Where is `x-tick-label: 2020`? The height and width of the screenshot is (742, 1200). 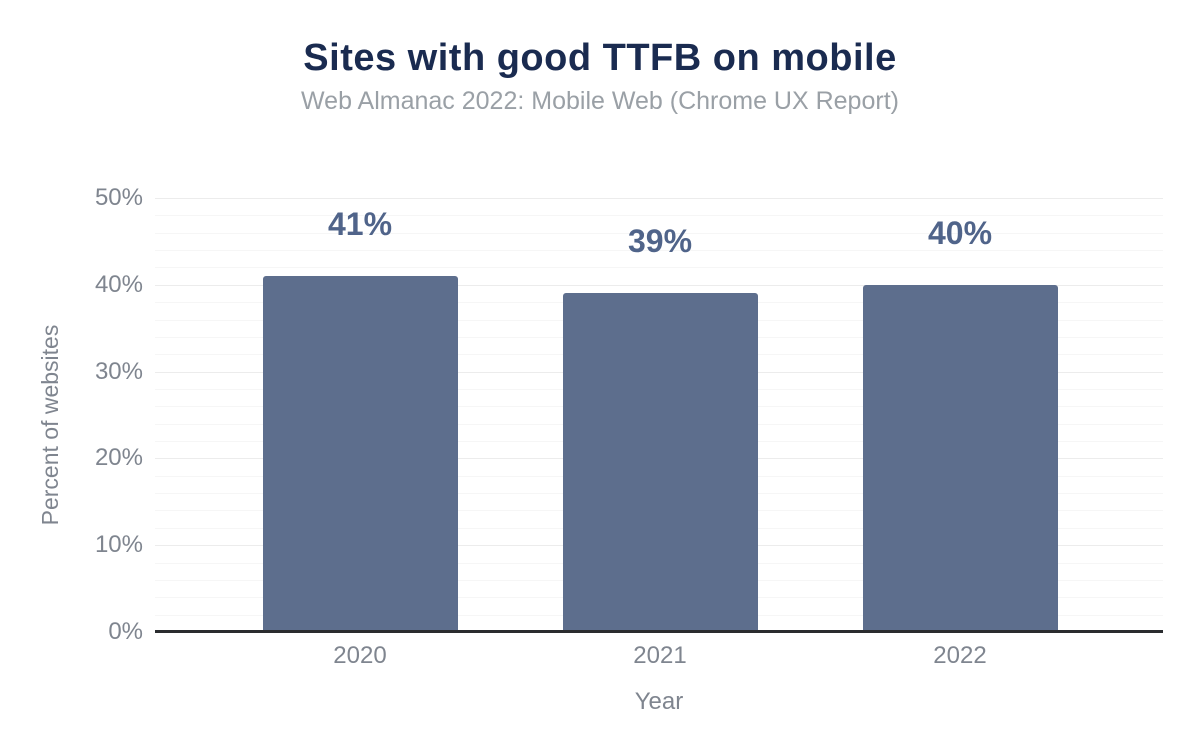 x-tick-label: 2020 is located at coordinates (360, 655).